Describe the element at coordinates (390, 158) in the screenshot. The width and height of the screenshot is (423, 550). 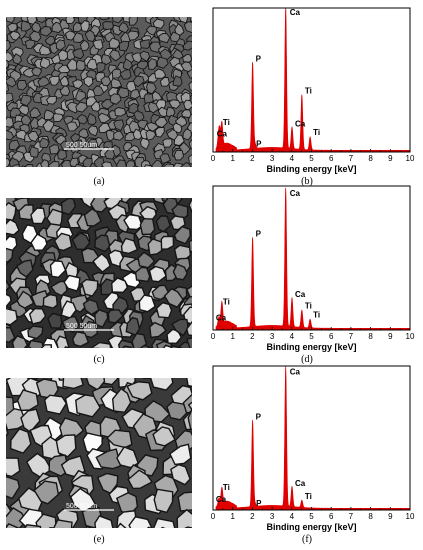
I see `x-tick-label: 9` at that location.